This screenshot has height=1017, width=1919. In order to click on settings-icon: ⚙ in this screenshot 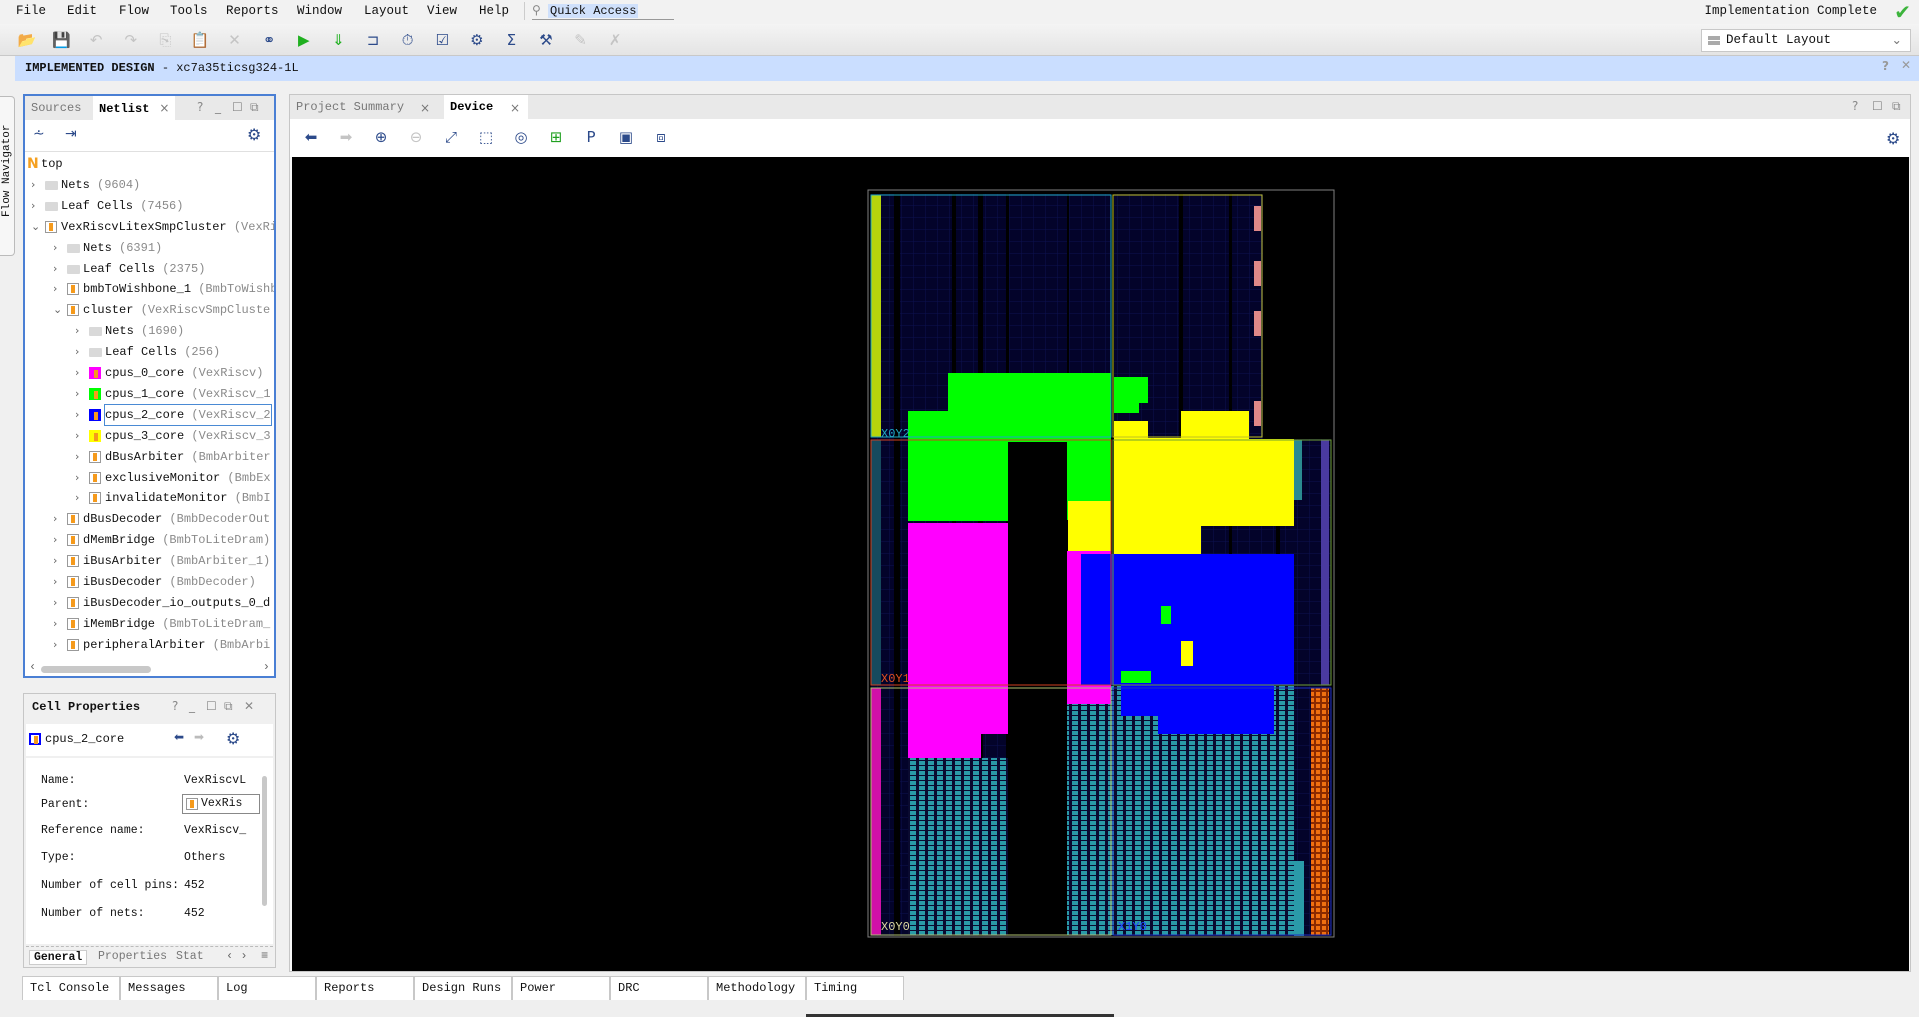, I will do `click(477, 40)`.